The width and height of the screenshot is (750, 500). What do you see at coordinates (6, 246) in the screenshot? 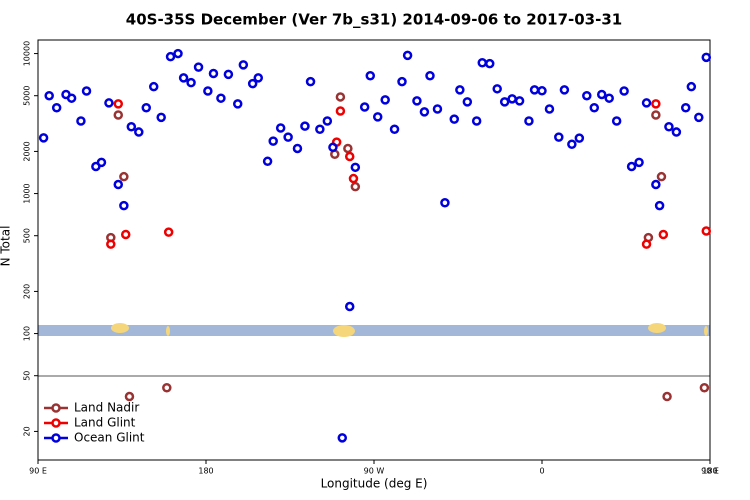
I see `y-axis-label: N Total` at bounding box center [6, 246].